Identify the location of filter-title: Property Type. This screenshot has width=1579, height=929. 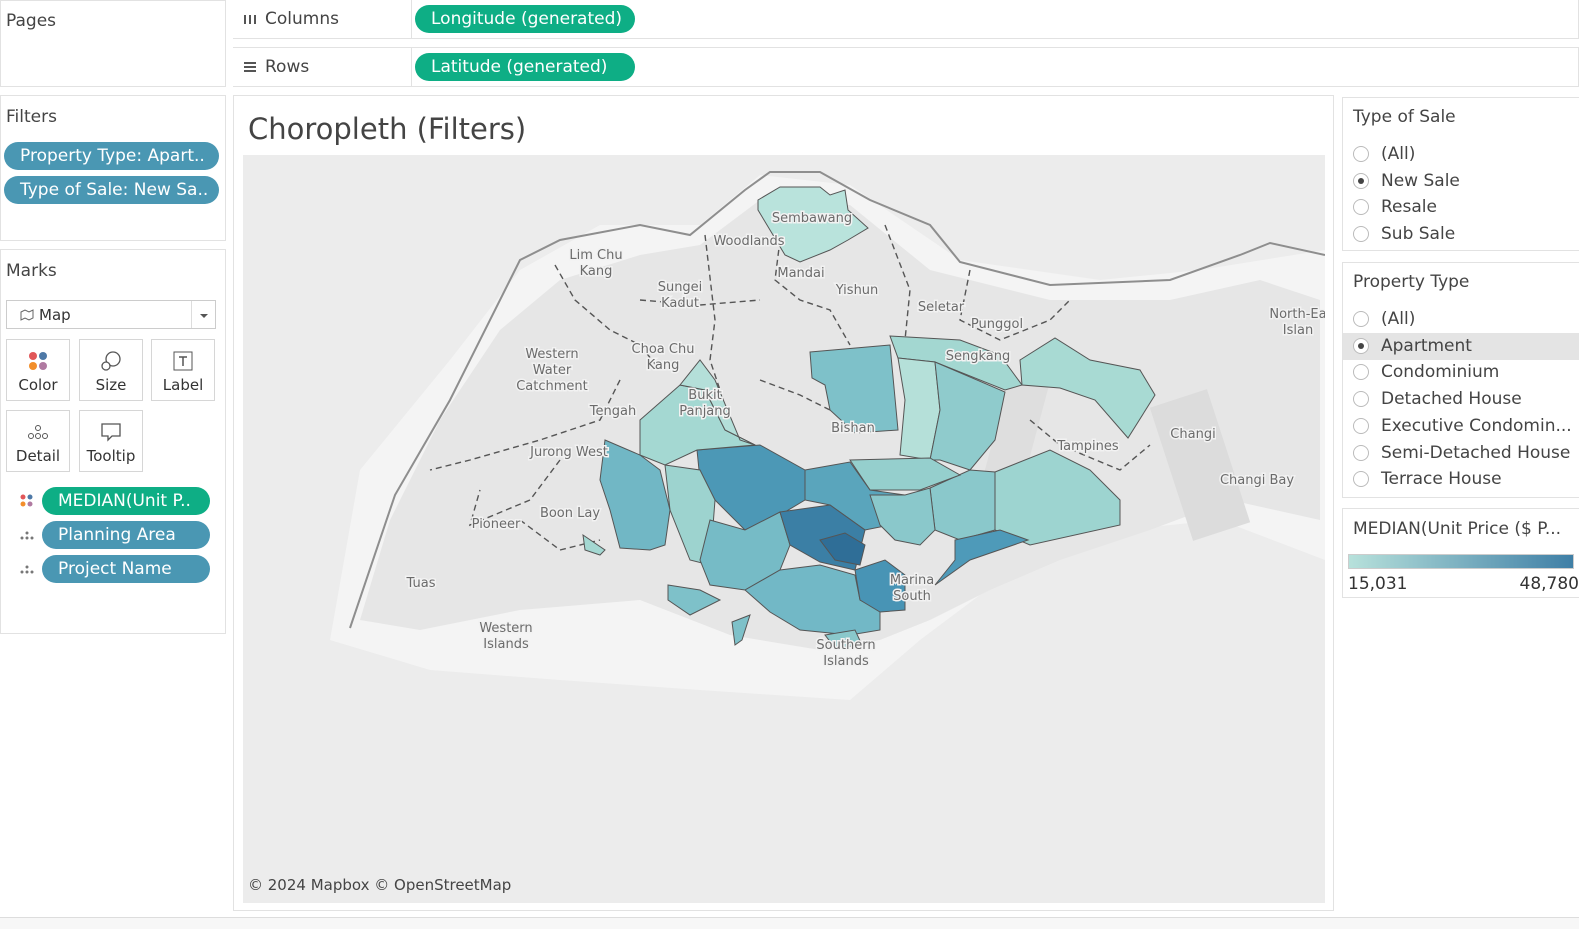
(1411, 282).